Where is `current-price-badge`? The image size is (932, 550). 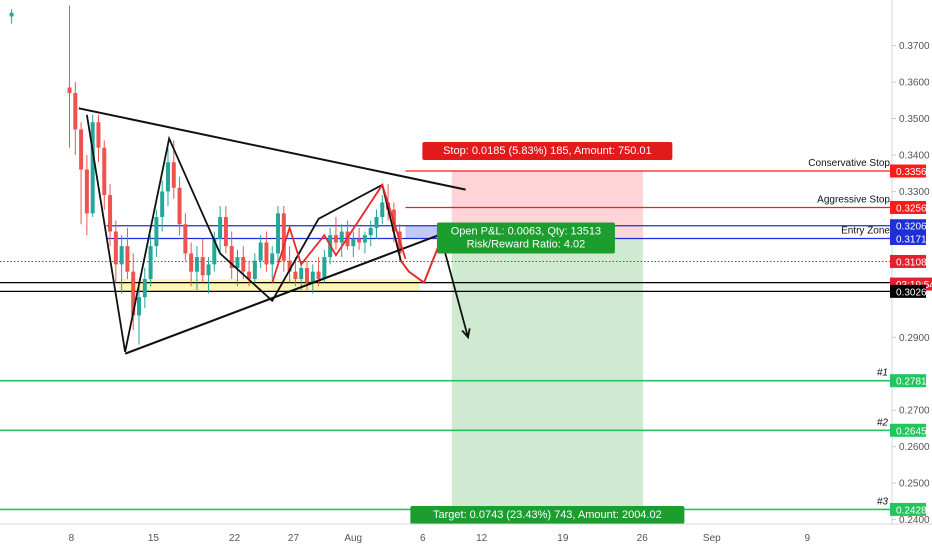
current-price-badge is located at coordinates (908, 261).